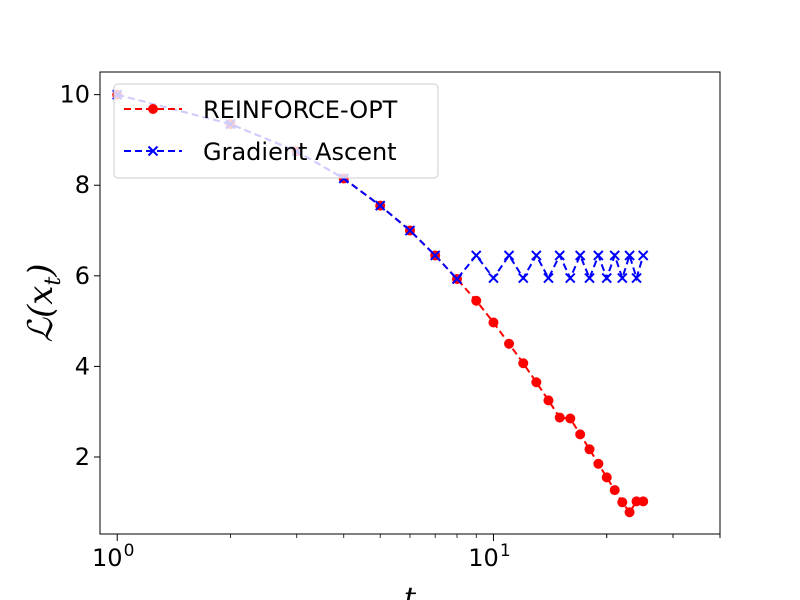 The width and height of the screenshot is (800, 600). I want to click on legend-label: REINFORCE-OPT, so click(300, 110).